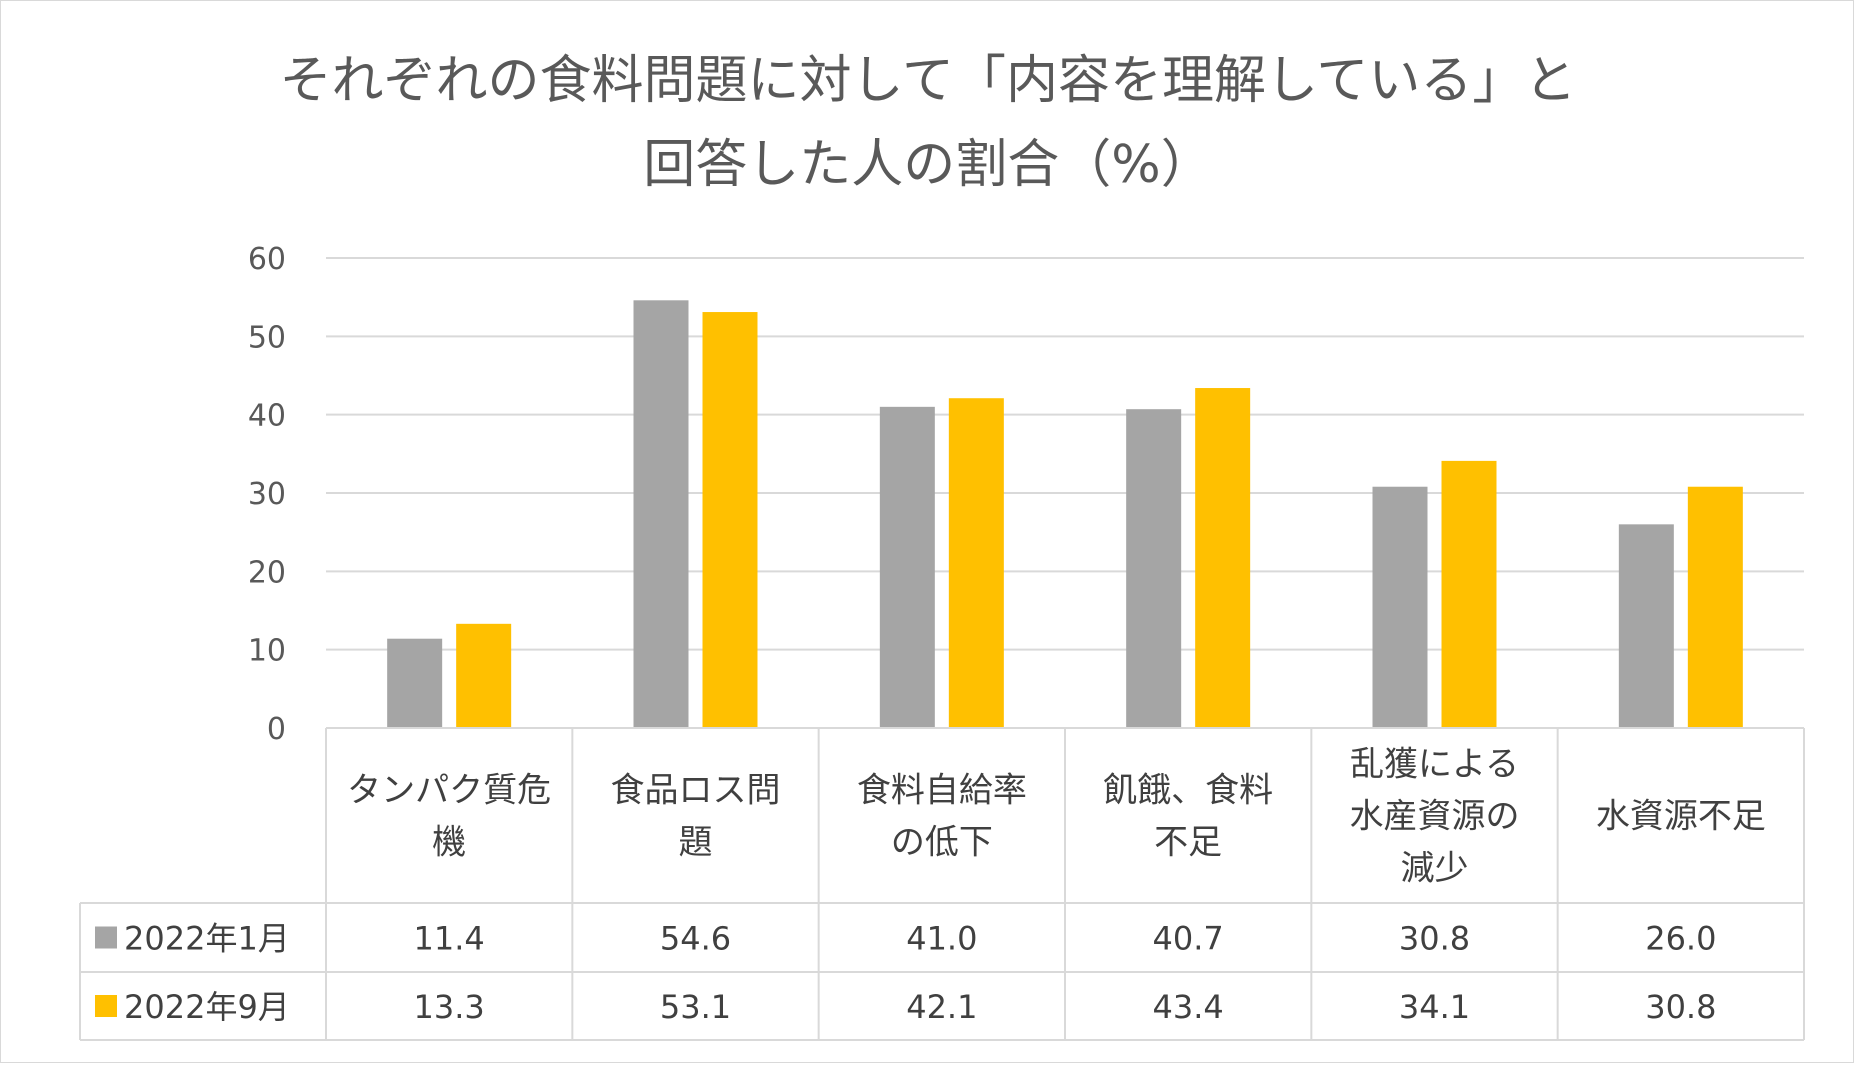 This screenshot has width=1856, height=1065. What do you see at coordinates (207, 939) in the screenshot?
I see `legend-label-series1: 2022年1月` at bounding box center [207, 939].